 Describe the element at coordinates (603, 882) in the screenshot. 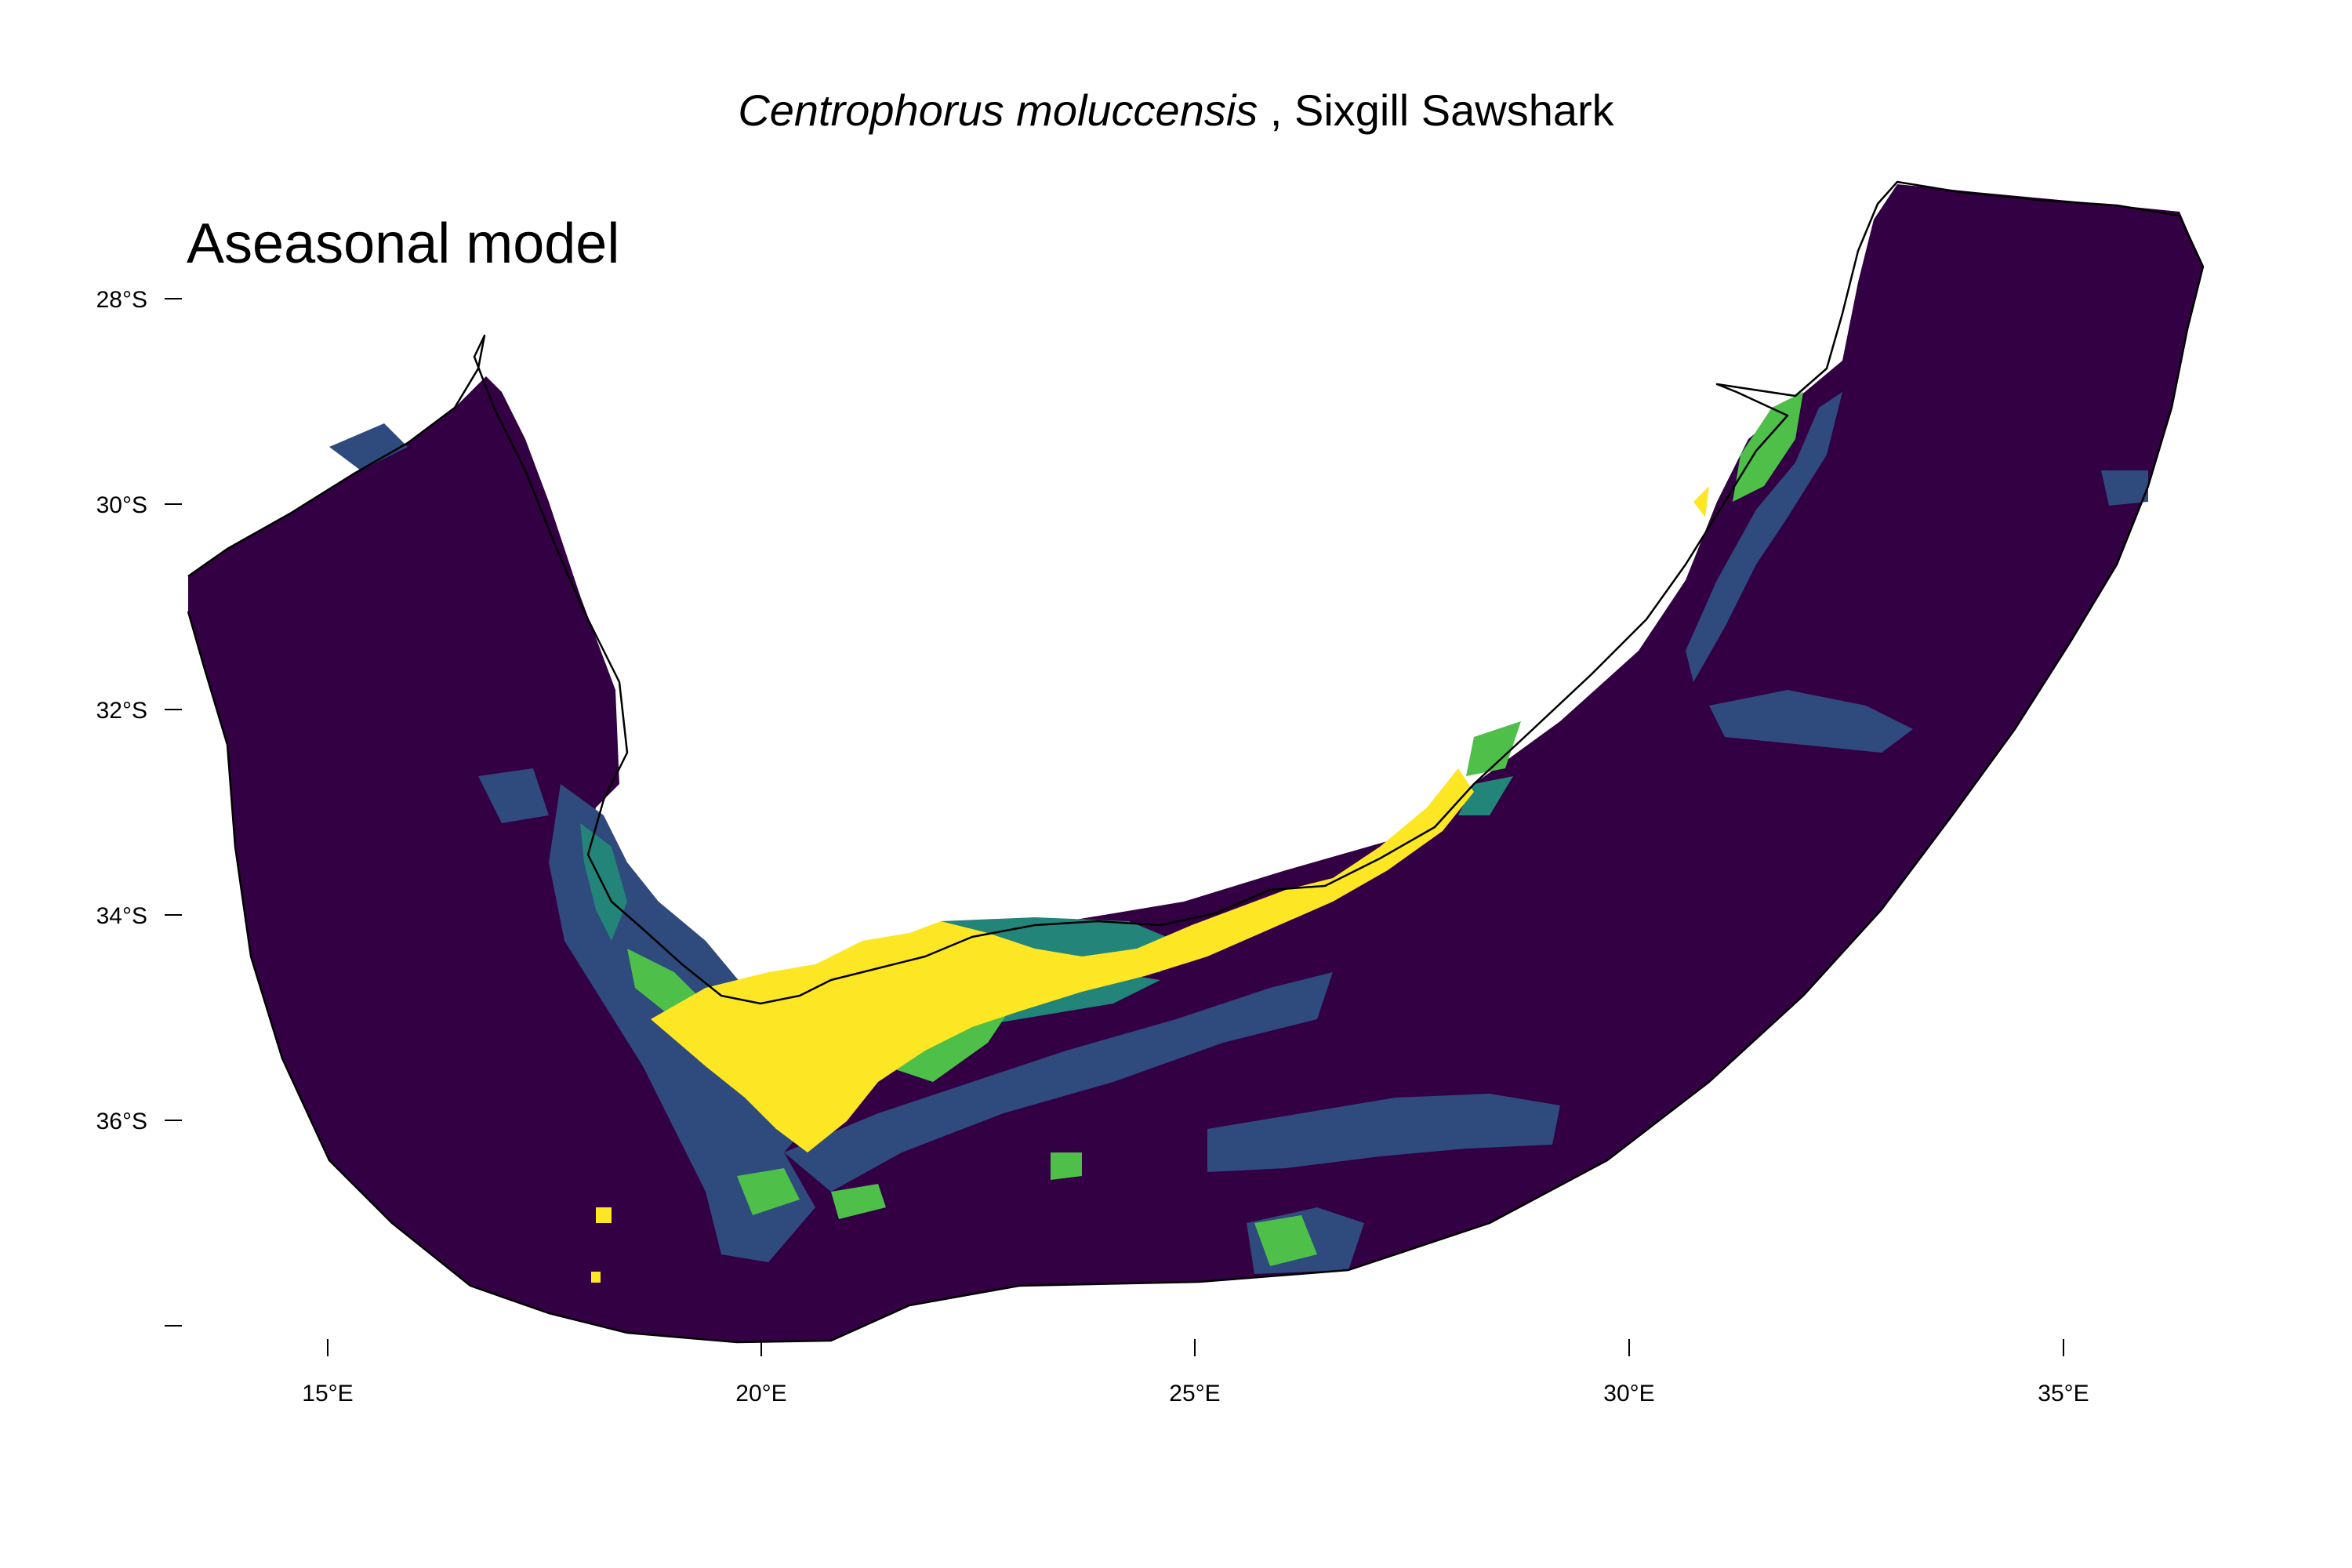

I see `raster-band-2-bay` at that location.